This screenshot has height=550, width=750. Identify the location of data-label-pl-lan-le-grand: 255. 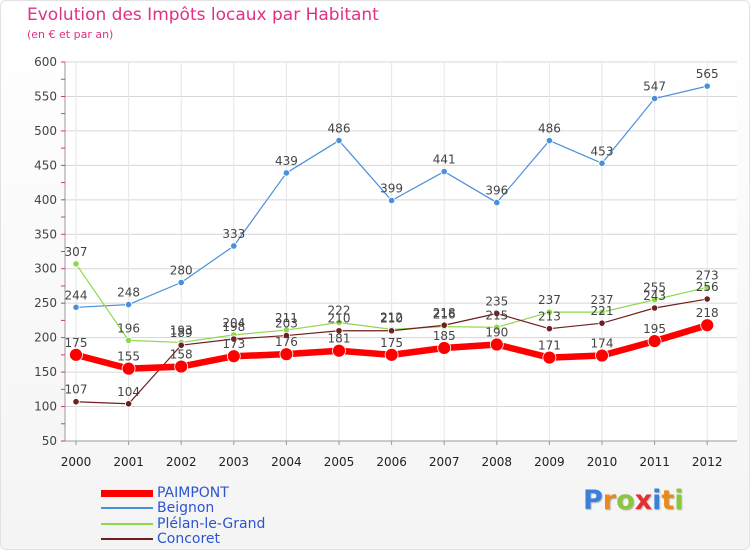
(654, 288).